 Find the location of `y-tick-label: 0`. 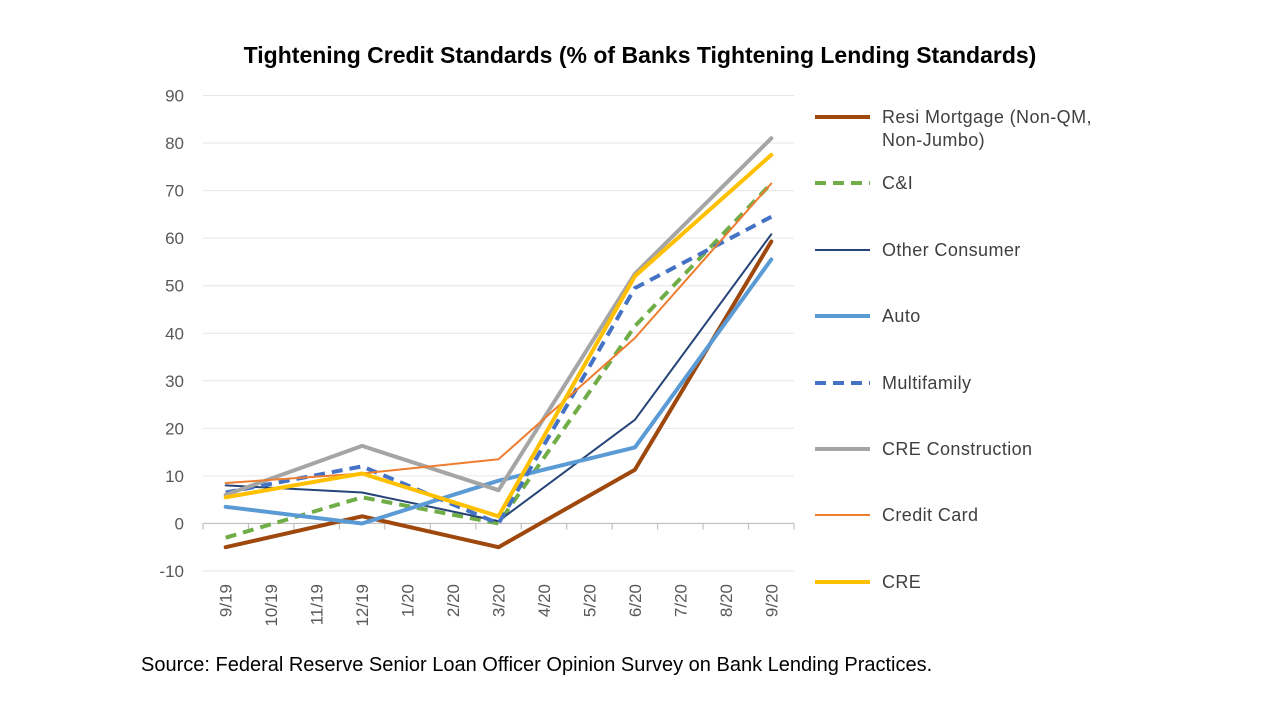

y-tick-label: 0 is located at coordinates (179, 523).